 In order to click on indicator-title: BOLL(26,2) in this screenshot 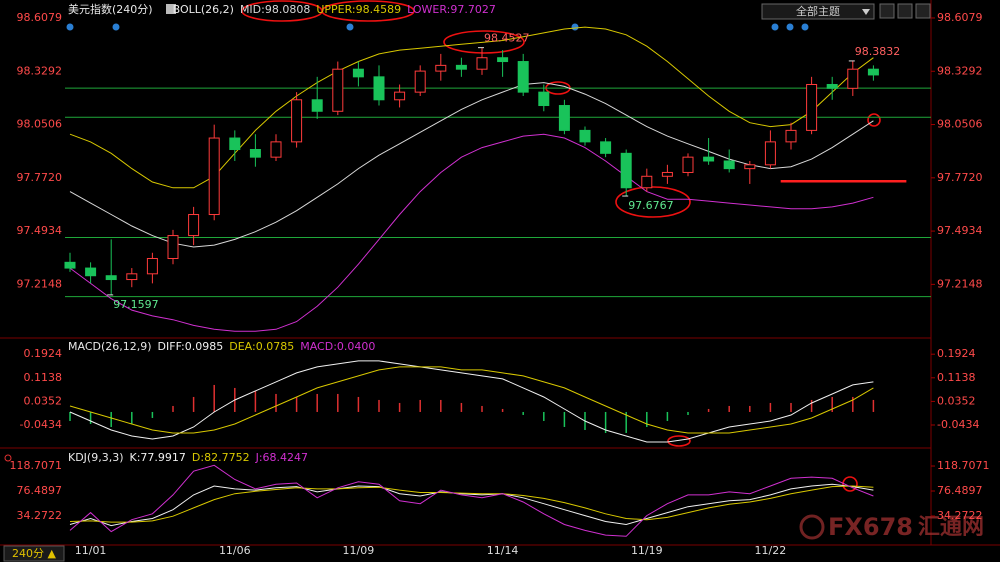, I will do `click(203, 9)`.